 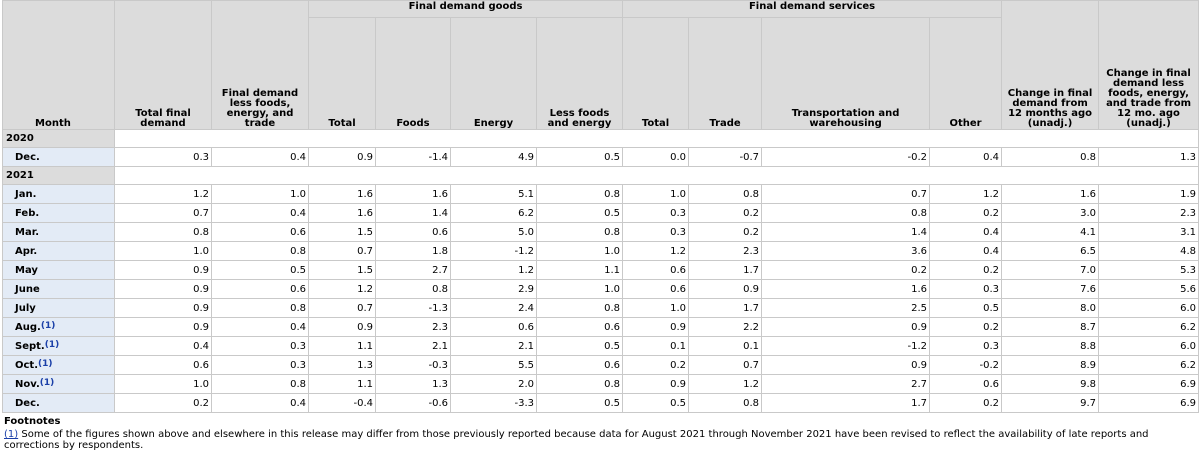 I want to click on month-label: Apr., so click(x=26, y=251).